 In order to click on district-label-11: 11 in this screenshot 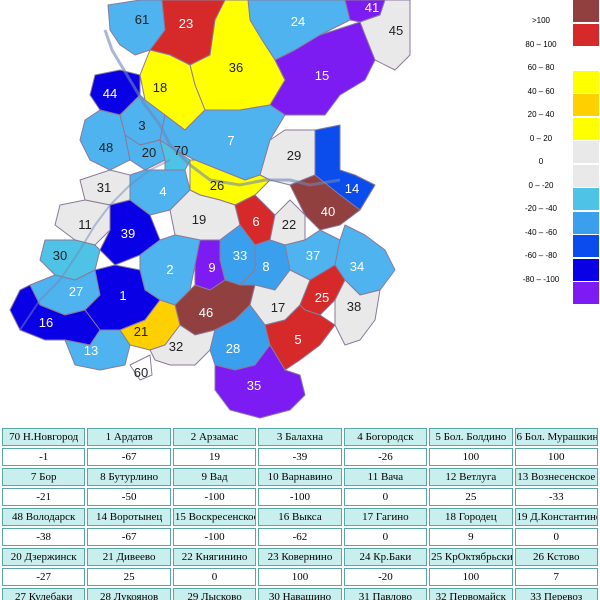, I will do `click(85, 224)`.